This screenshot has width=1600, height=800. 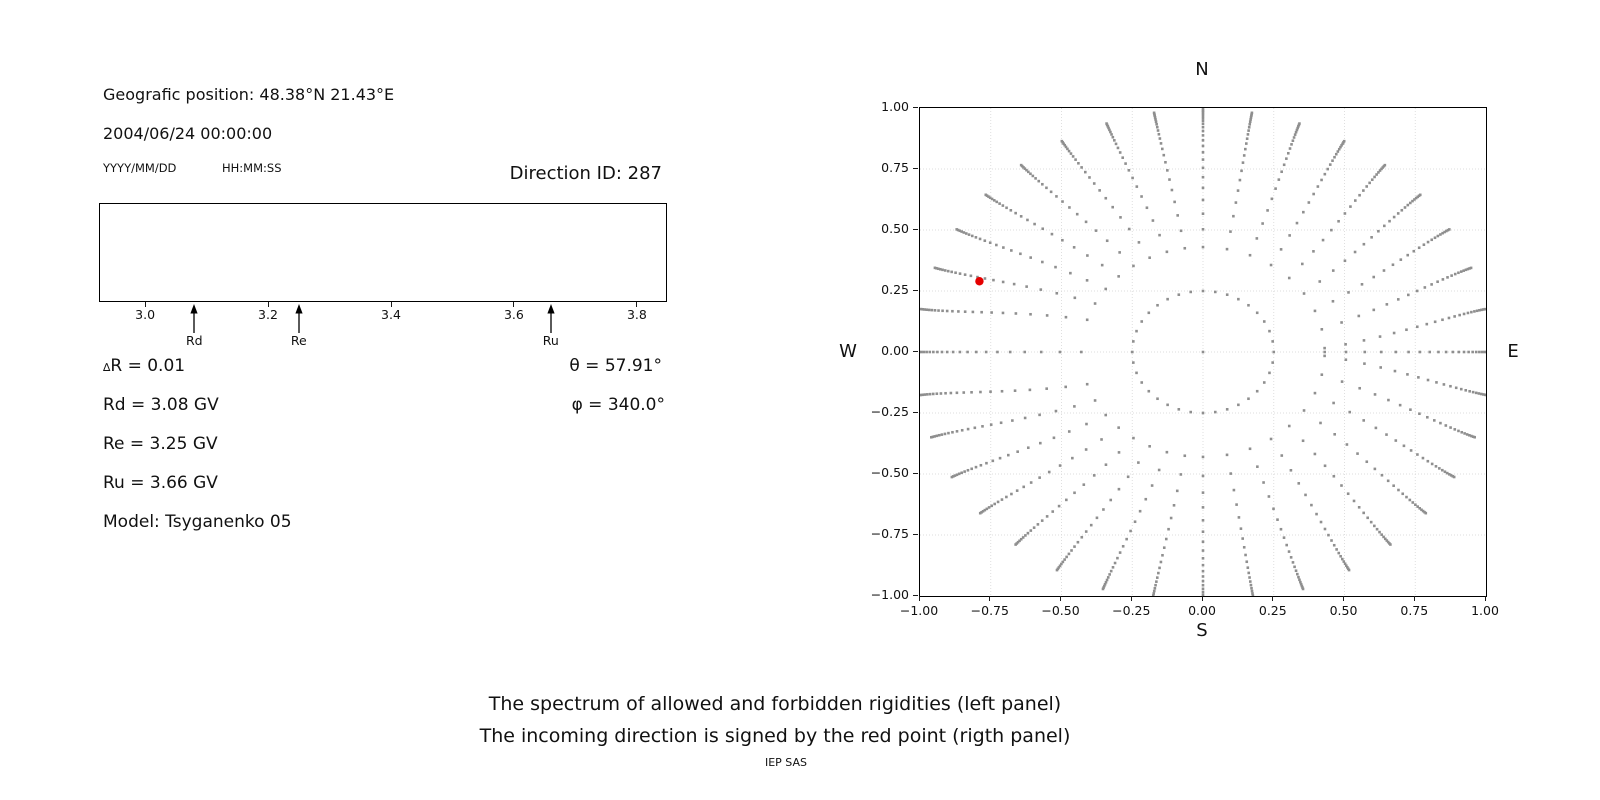 I want to click on rigidity-spectrum-plot: 3.0 3.2 3.4 3.6 3.8 Rd Re Ru, so click(x=383, y=303).